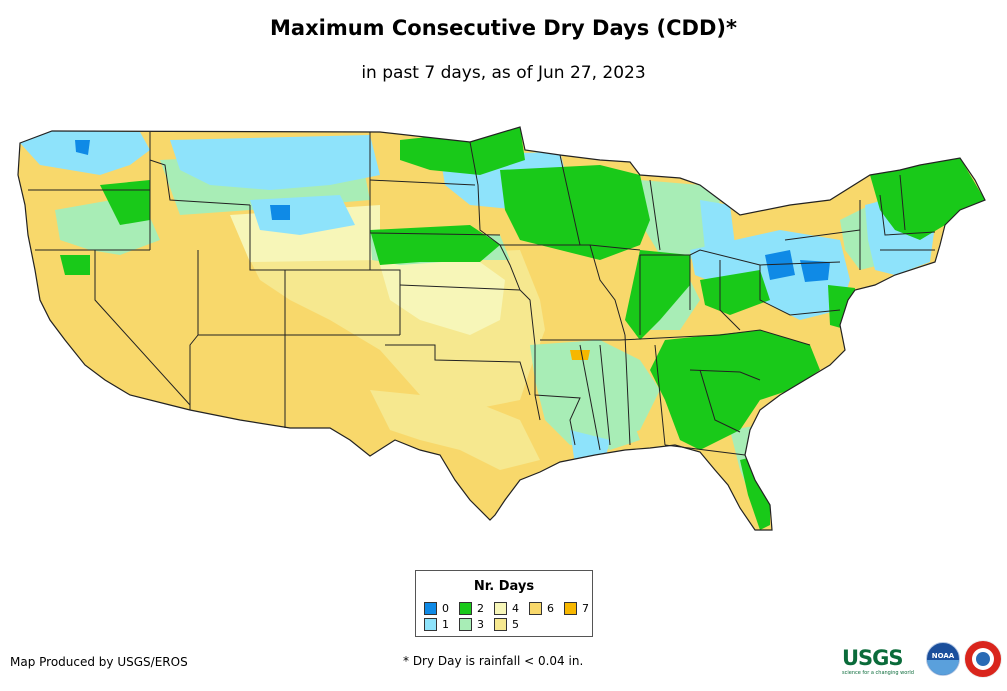 Image resolution: width=1007 pixels, height=691 pixels. Describe the element at coordinates (943, 667) in the screenshot. I see `noaa-gull-icon` at that location.